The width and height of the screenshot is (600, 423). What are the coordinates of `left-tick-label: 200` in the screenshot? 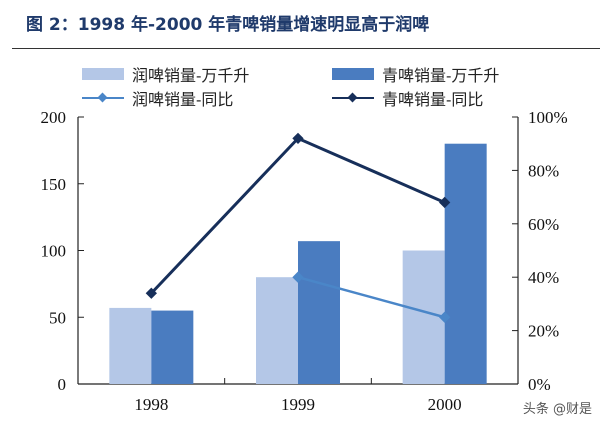 It's located at (54, 117).